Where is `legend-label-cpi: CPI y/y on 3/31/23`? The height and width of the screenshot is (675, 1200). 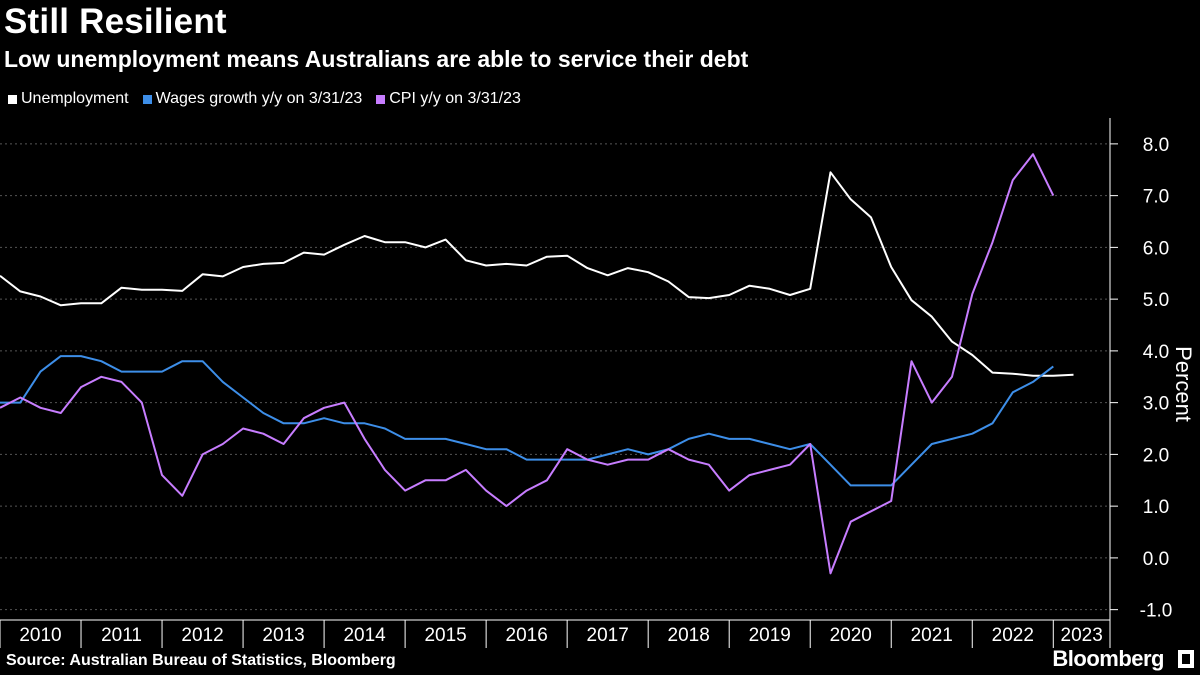 legend-label-cpi: CPI y/y on 3/31/23 is located at coordinates (455, 98).